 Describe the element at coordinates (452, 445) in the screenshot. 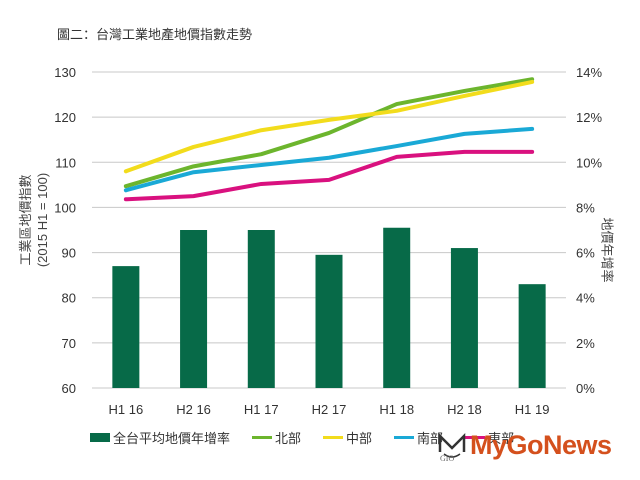

I see `mygonews-logo-icon` at that location.